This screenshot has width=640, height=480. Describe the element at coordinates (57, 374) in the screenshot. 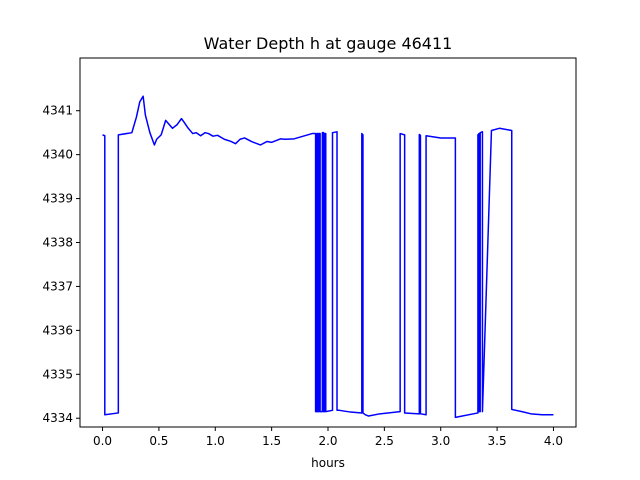

I see `y-tick-label: 4335` at that location.